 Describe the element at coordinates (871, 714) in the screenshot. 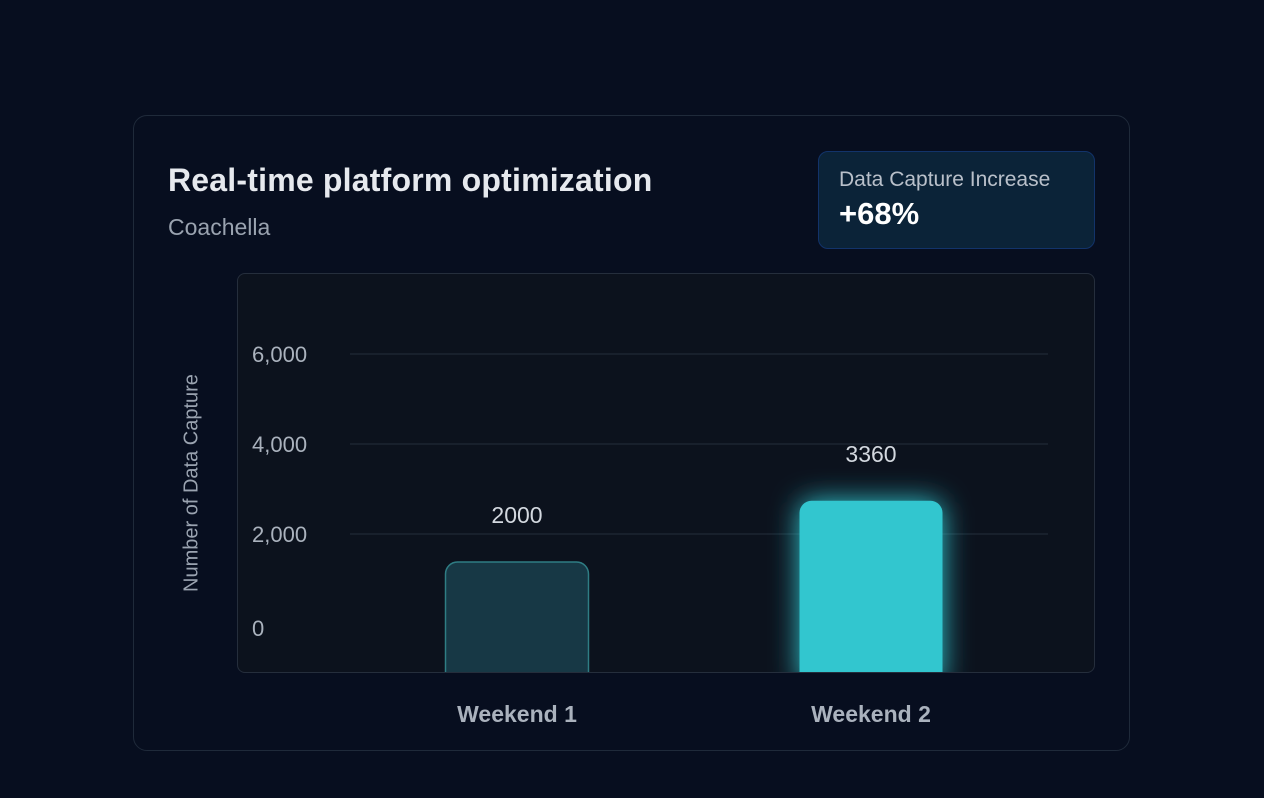

I see `x-tick-label: Weekend 2` at that location.